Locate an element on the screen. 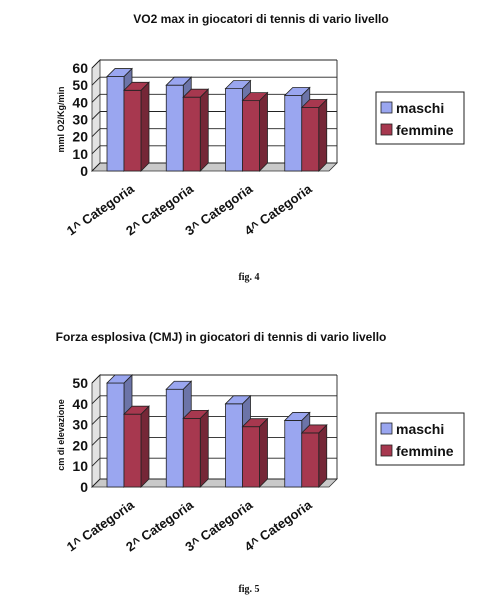 This screenshot has width=482, height=608. y-axis-label: cm di elevazione is located at coordinates (61, 435).